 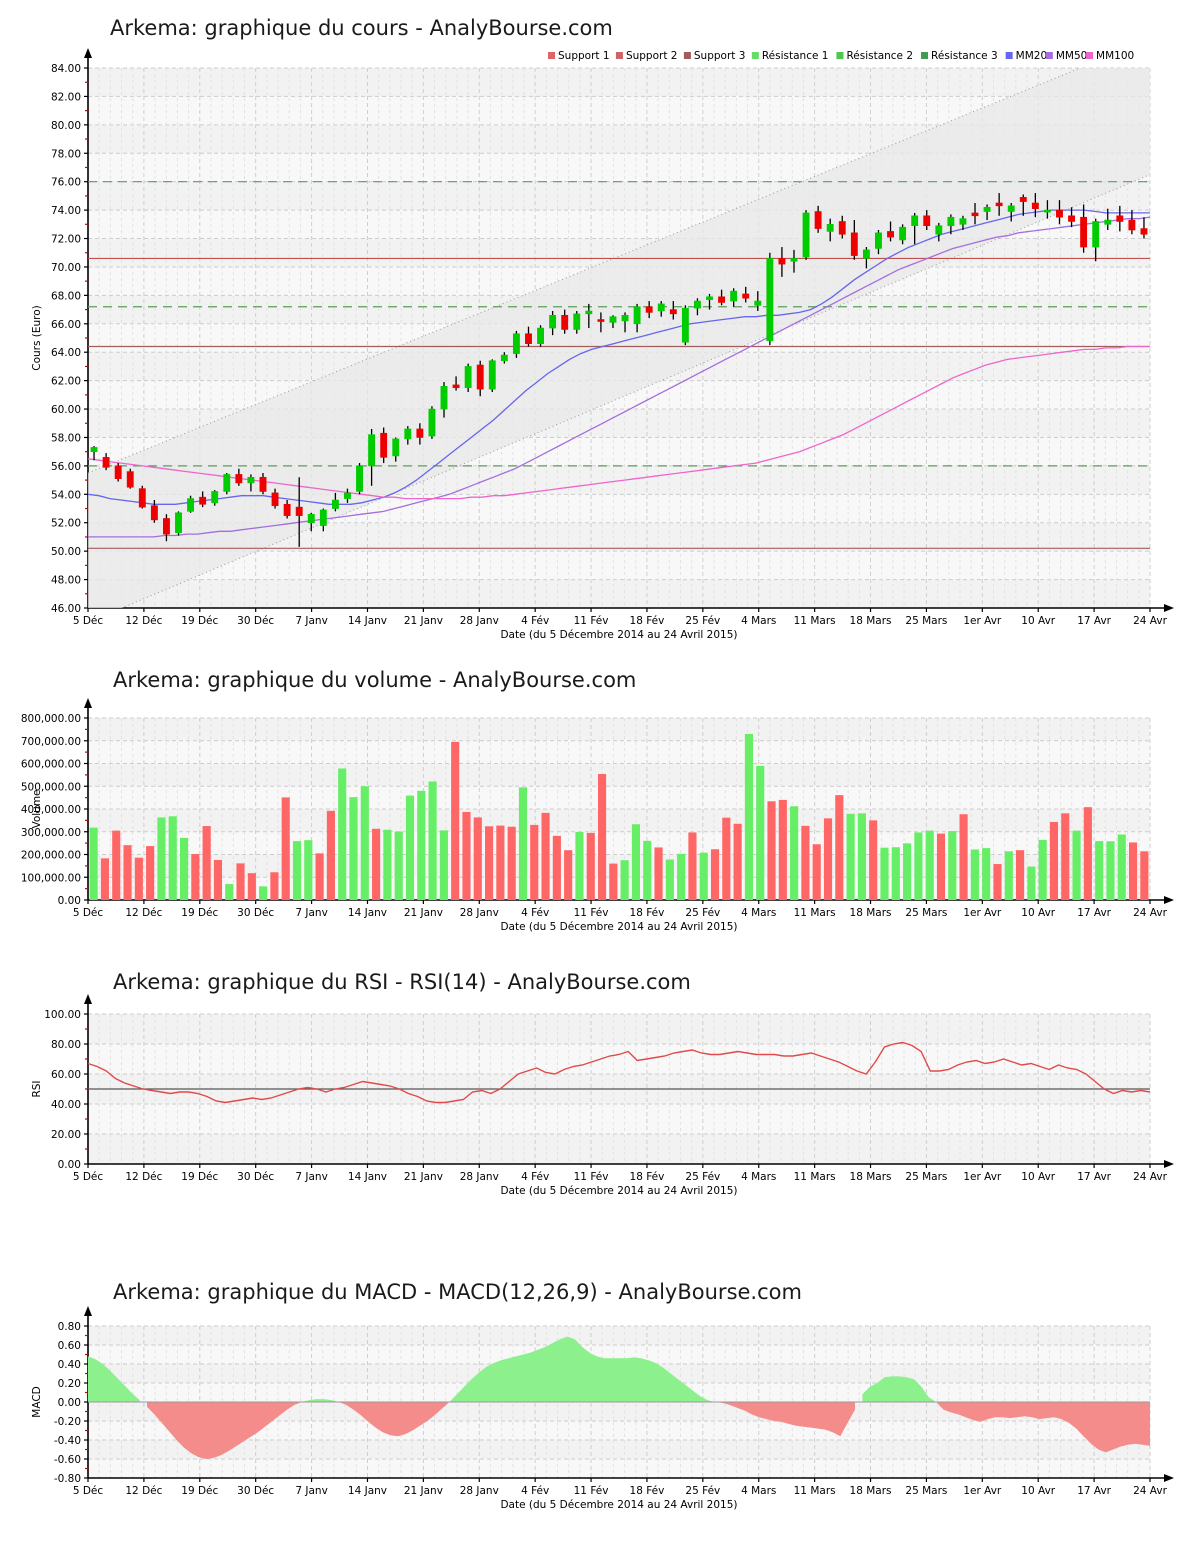 What do you see at coordinates (652, 56) in the screenshot?
I see `legend-label-1: Support 2` at bounding box center [652, 56].